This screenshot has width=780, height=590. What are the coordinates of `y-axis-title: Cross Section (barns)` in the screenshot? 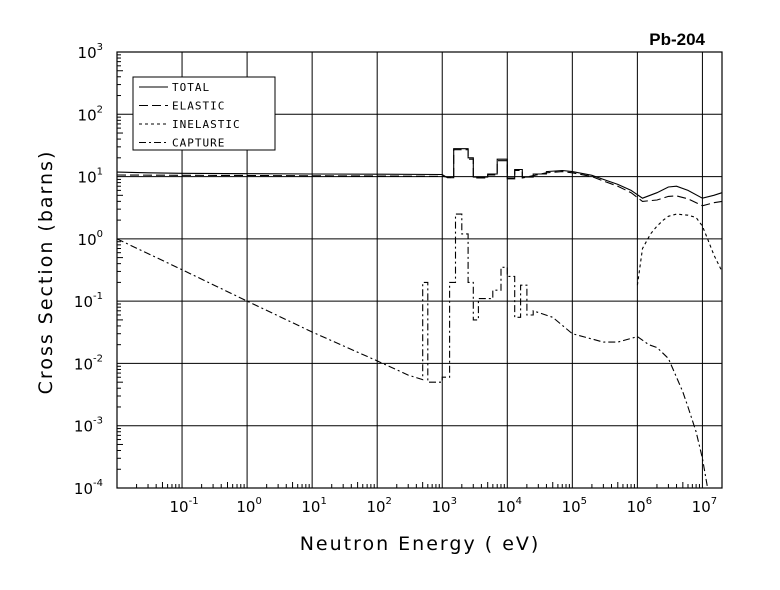 It's located at (46, 272).